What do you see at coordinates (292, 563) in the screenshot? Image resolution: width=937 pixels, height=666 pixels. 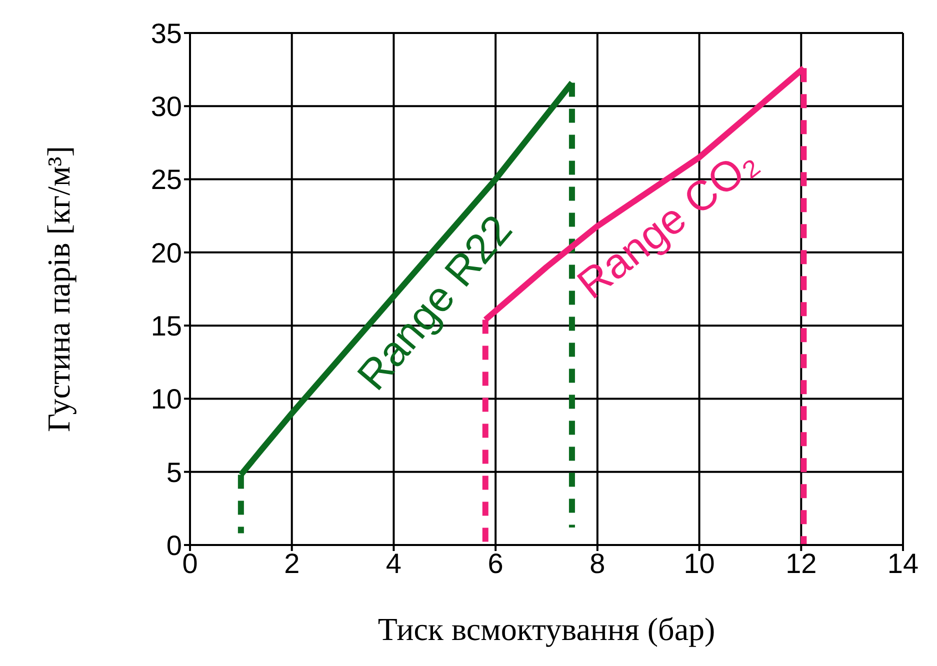 I see `x-tick-label: 2` at bounding box center [292, 563].